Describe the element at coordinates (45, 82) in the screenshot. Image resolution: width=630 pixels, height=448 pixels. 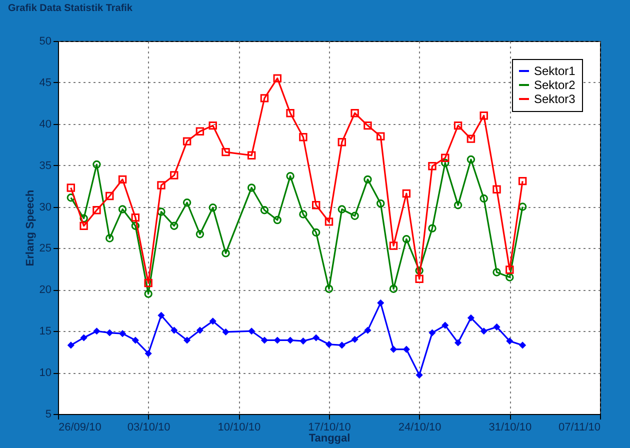
I see `y-tick-label: 45` at that location.